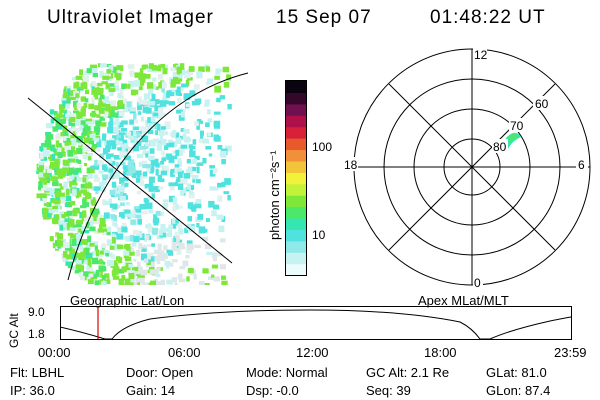  Describe the element at coordinates (272, 390) in the screenshot. I see `dsp-value: Dsp: -0.0` at that location.